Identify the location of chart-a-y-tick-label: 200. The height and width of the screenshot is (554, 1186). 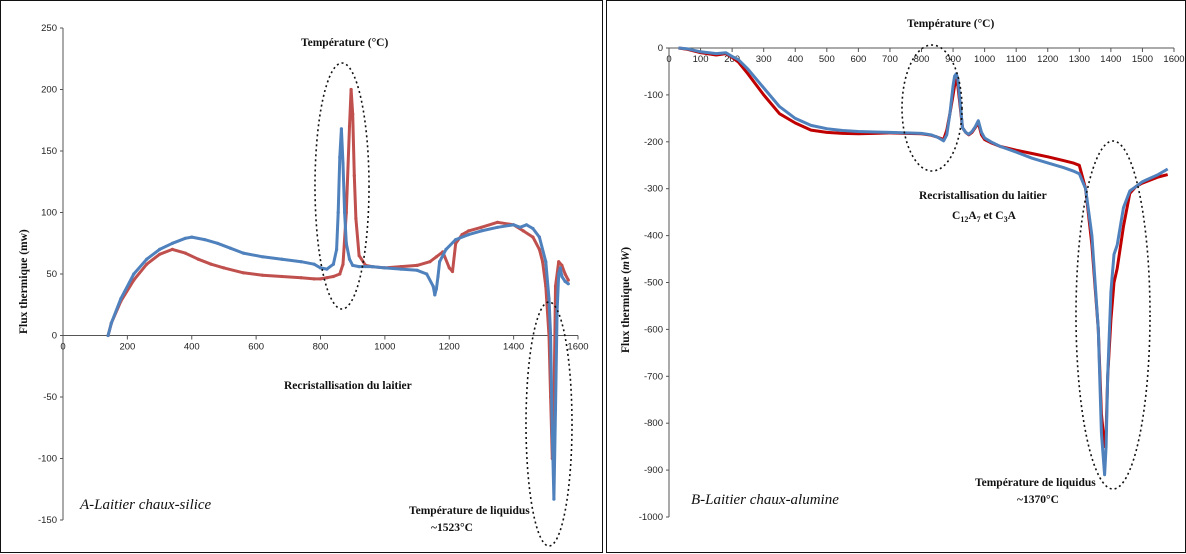
(49, 90).